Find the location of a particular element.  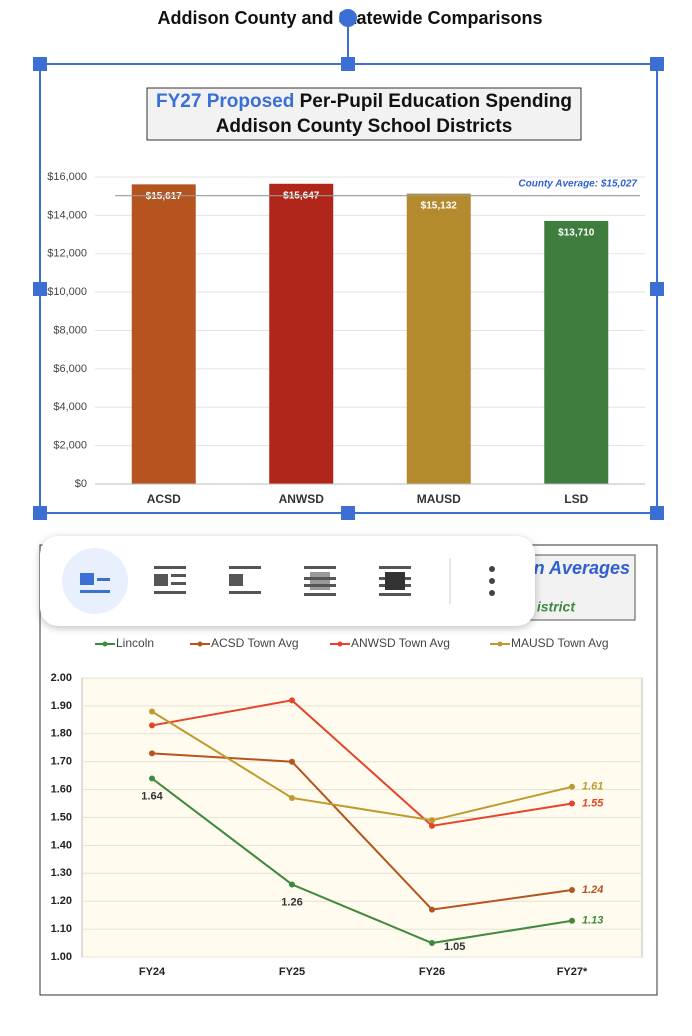

x-tick-label: ANWSD is located at coordinates (302, 499).